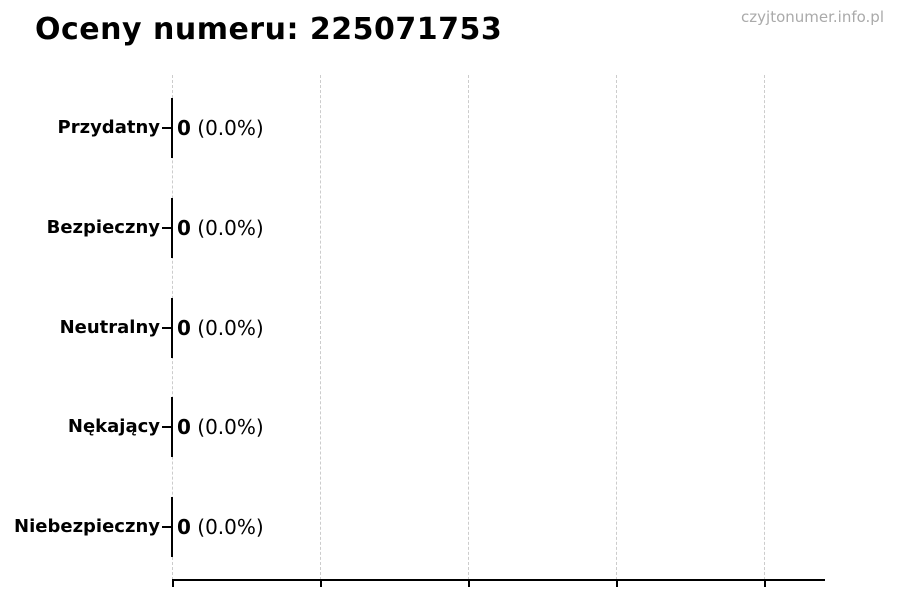  Describe the element at coordinates (87, 526) in the screenshot. I see `category-label: Niebezpieczny` at that location.